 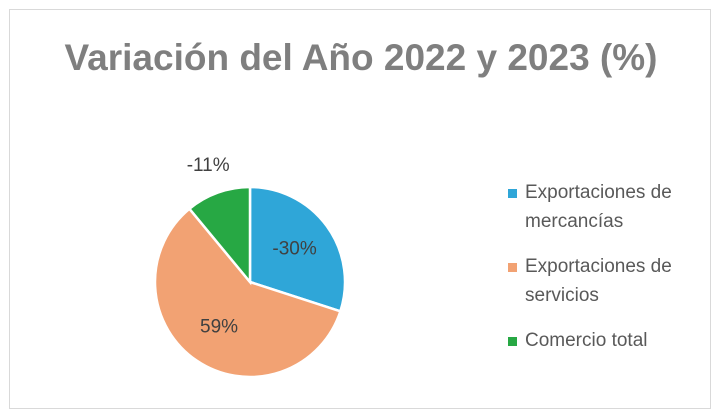 I want to click on legend-item: Comercio total, so click(x=603, y=340).